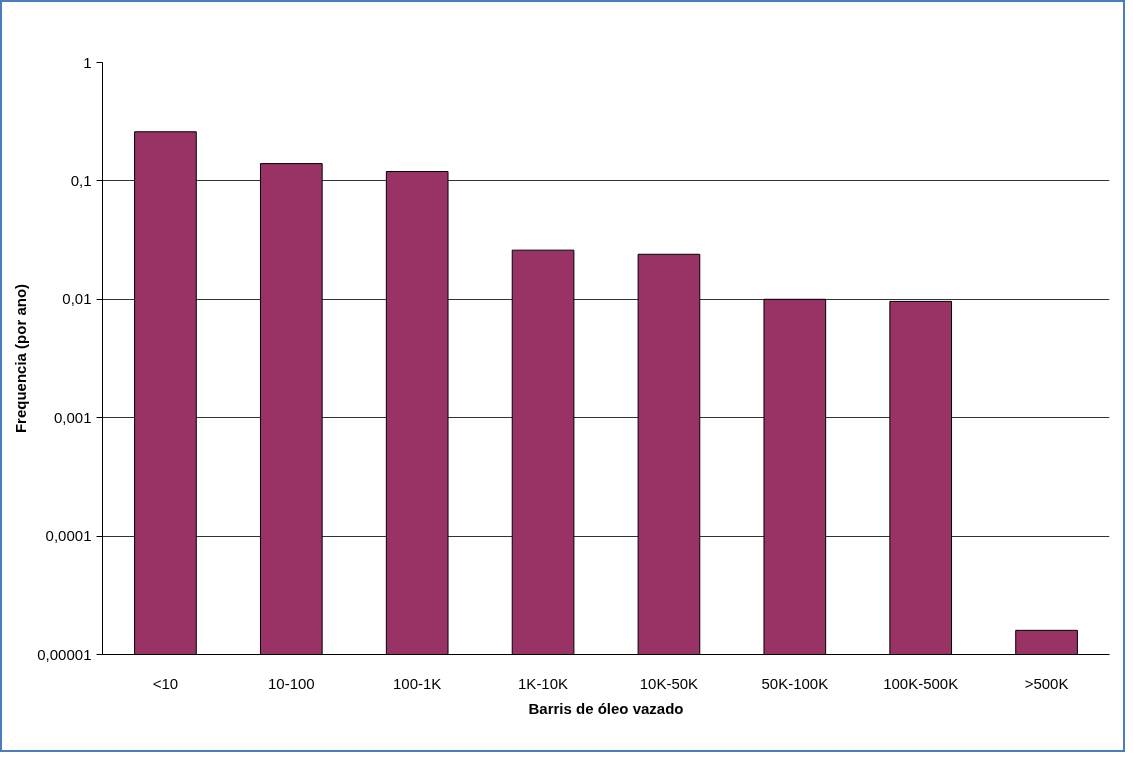 The height and width of the screenshot is (760, 1133). I want to click on x-tick-label: 1K-10K, so click(543, 683).